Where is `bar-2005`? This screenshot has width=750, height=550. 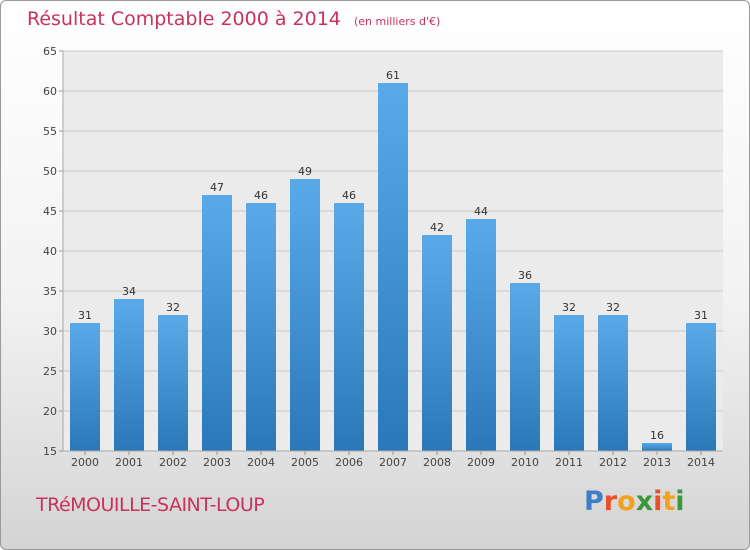 bar-2005 is located at coordinates (305, 315).